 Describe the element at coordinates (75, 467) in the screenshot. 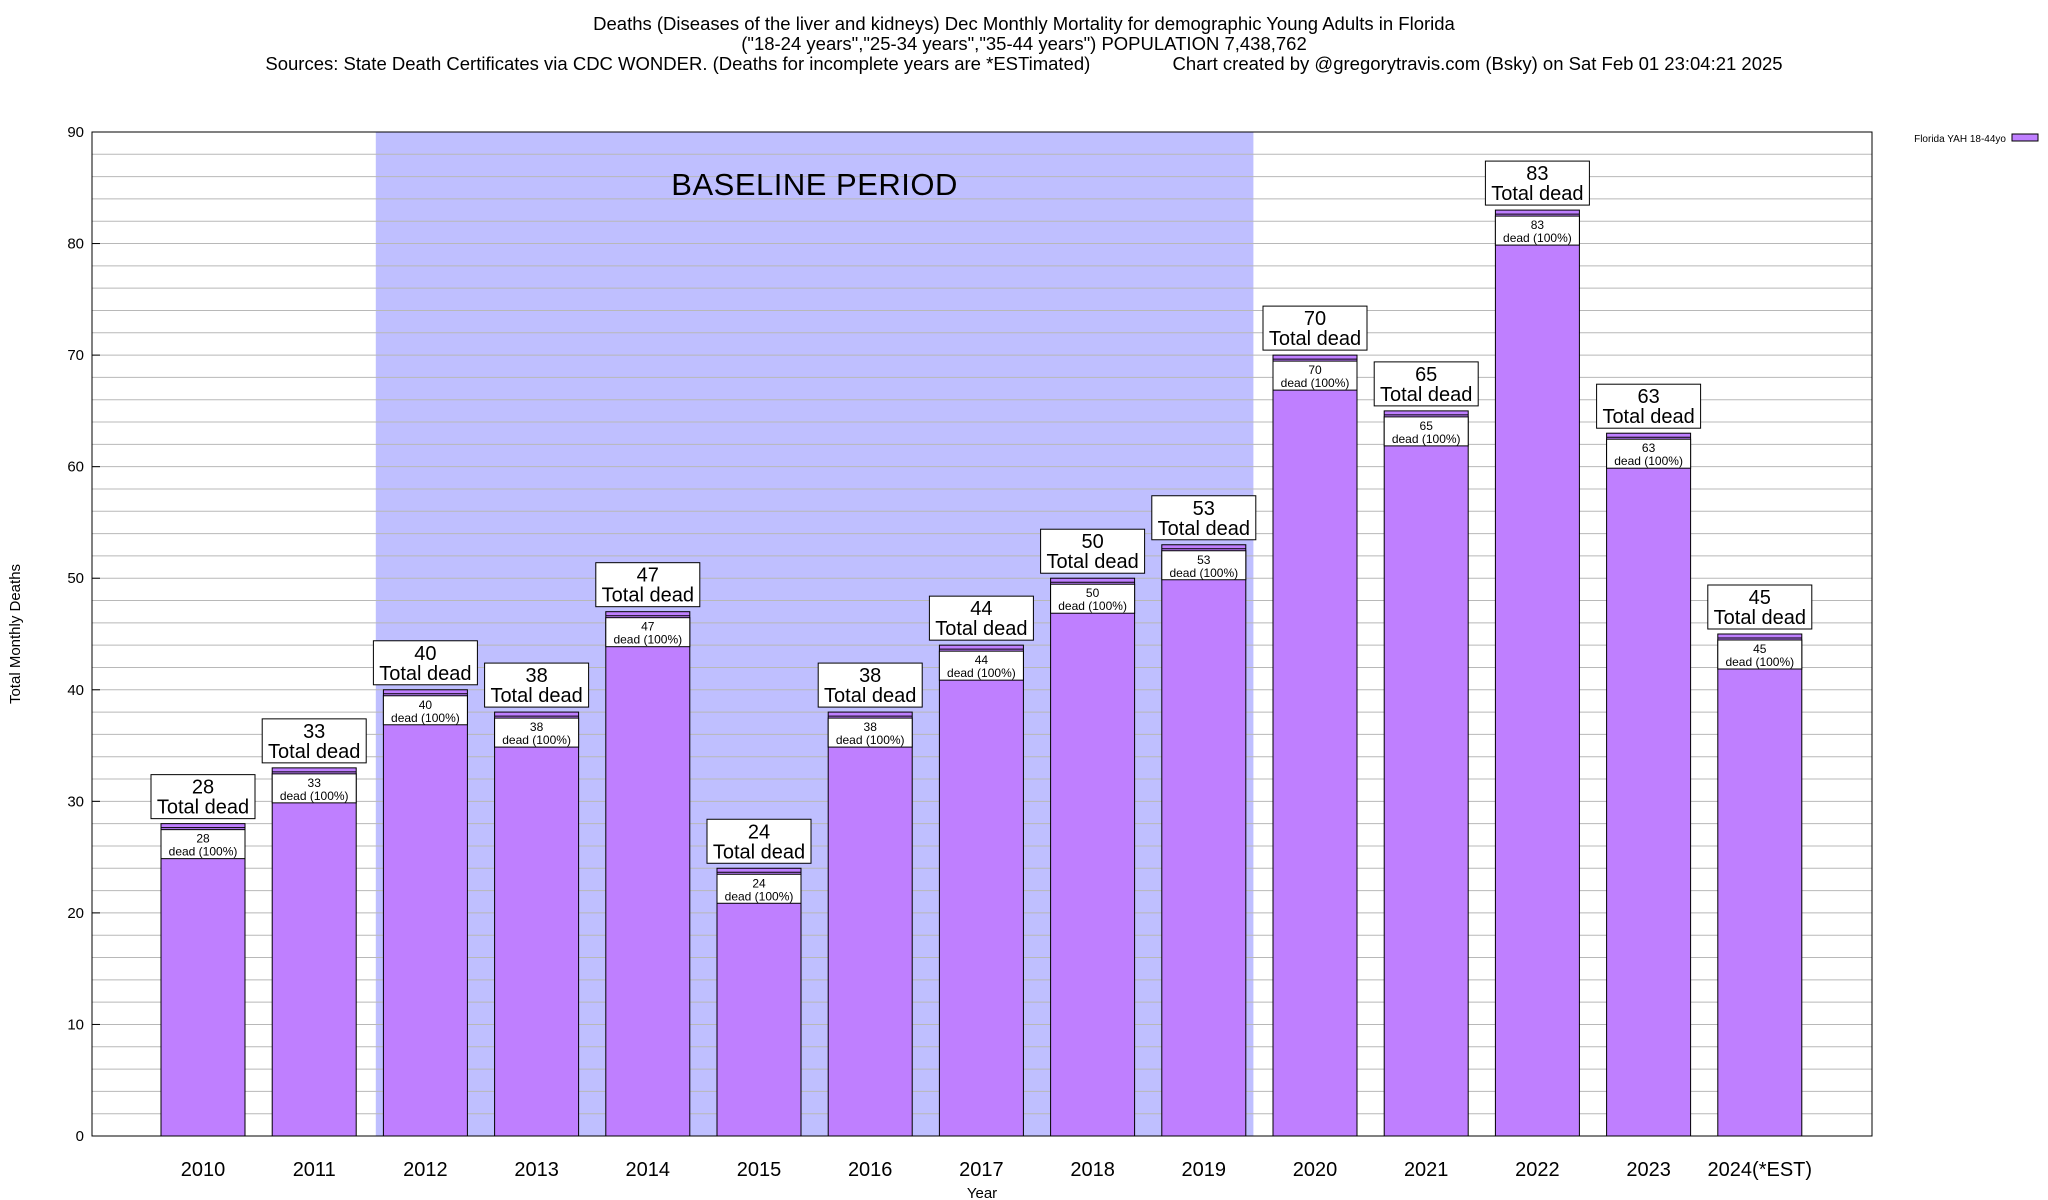

I see `y-tick-label: 60` at that location.